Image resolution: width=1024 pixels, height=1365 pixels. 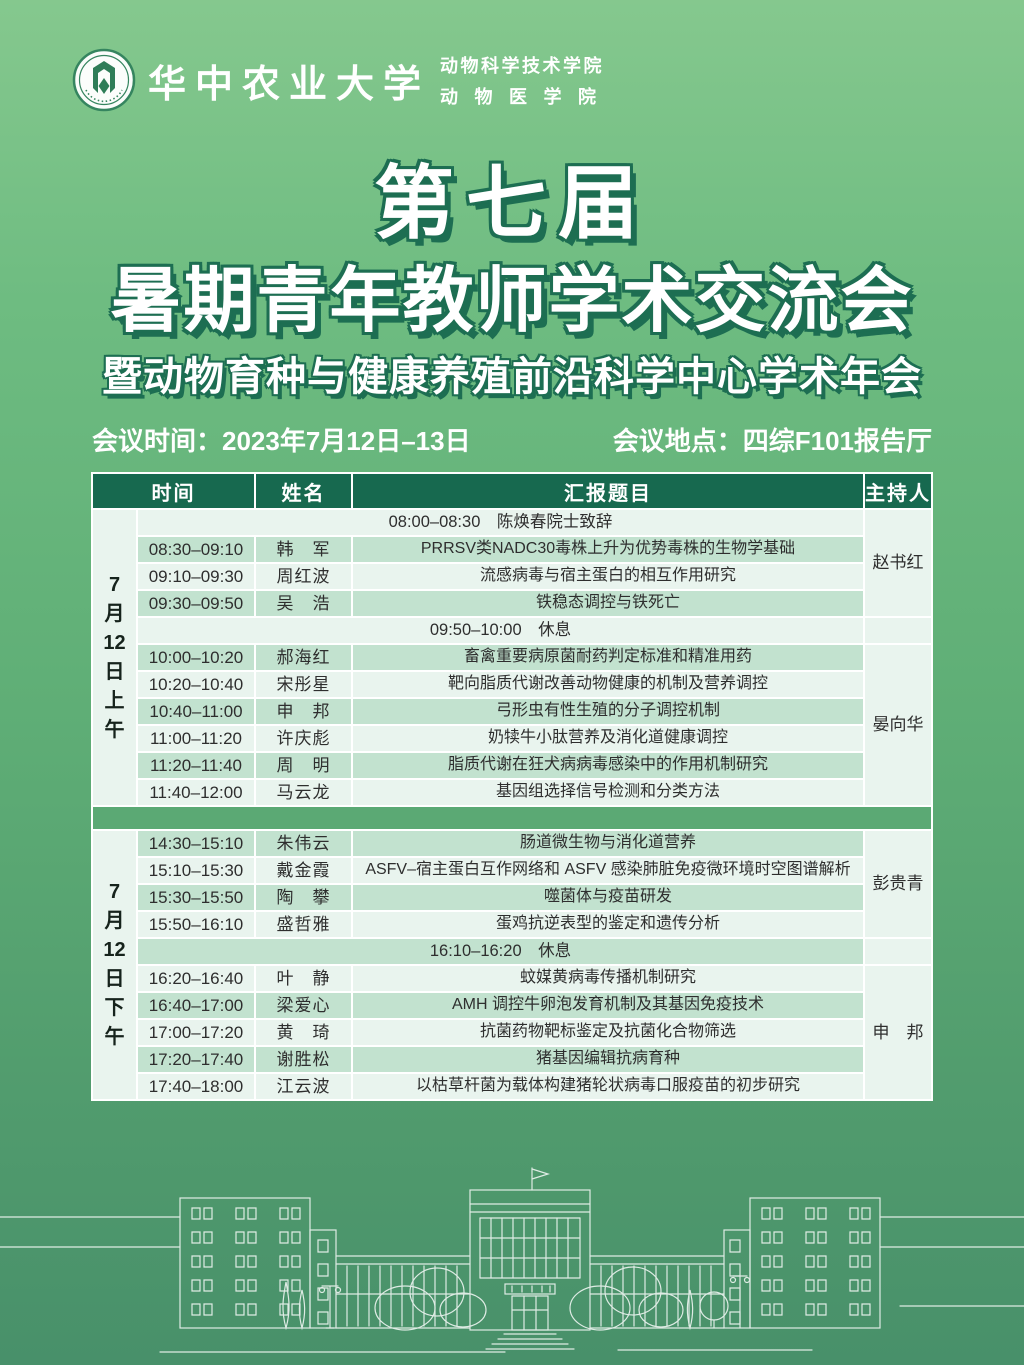 I want to click on campus-building-illustration, so click(x=512, y=1260).